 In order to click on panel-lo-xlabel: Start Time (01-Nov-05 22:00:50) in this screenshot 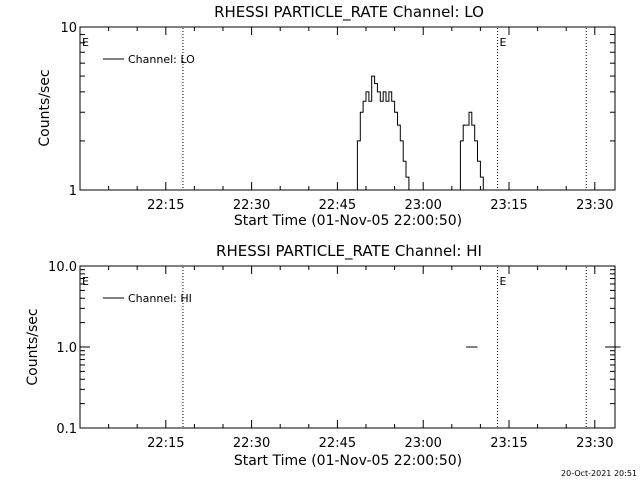, I will do `click(348, 221)`.